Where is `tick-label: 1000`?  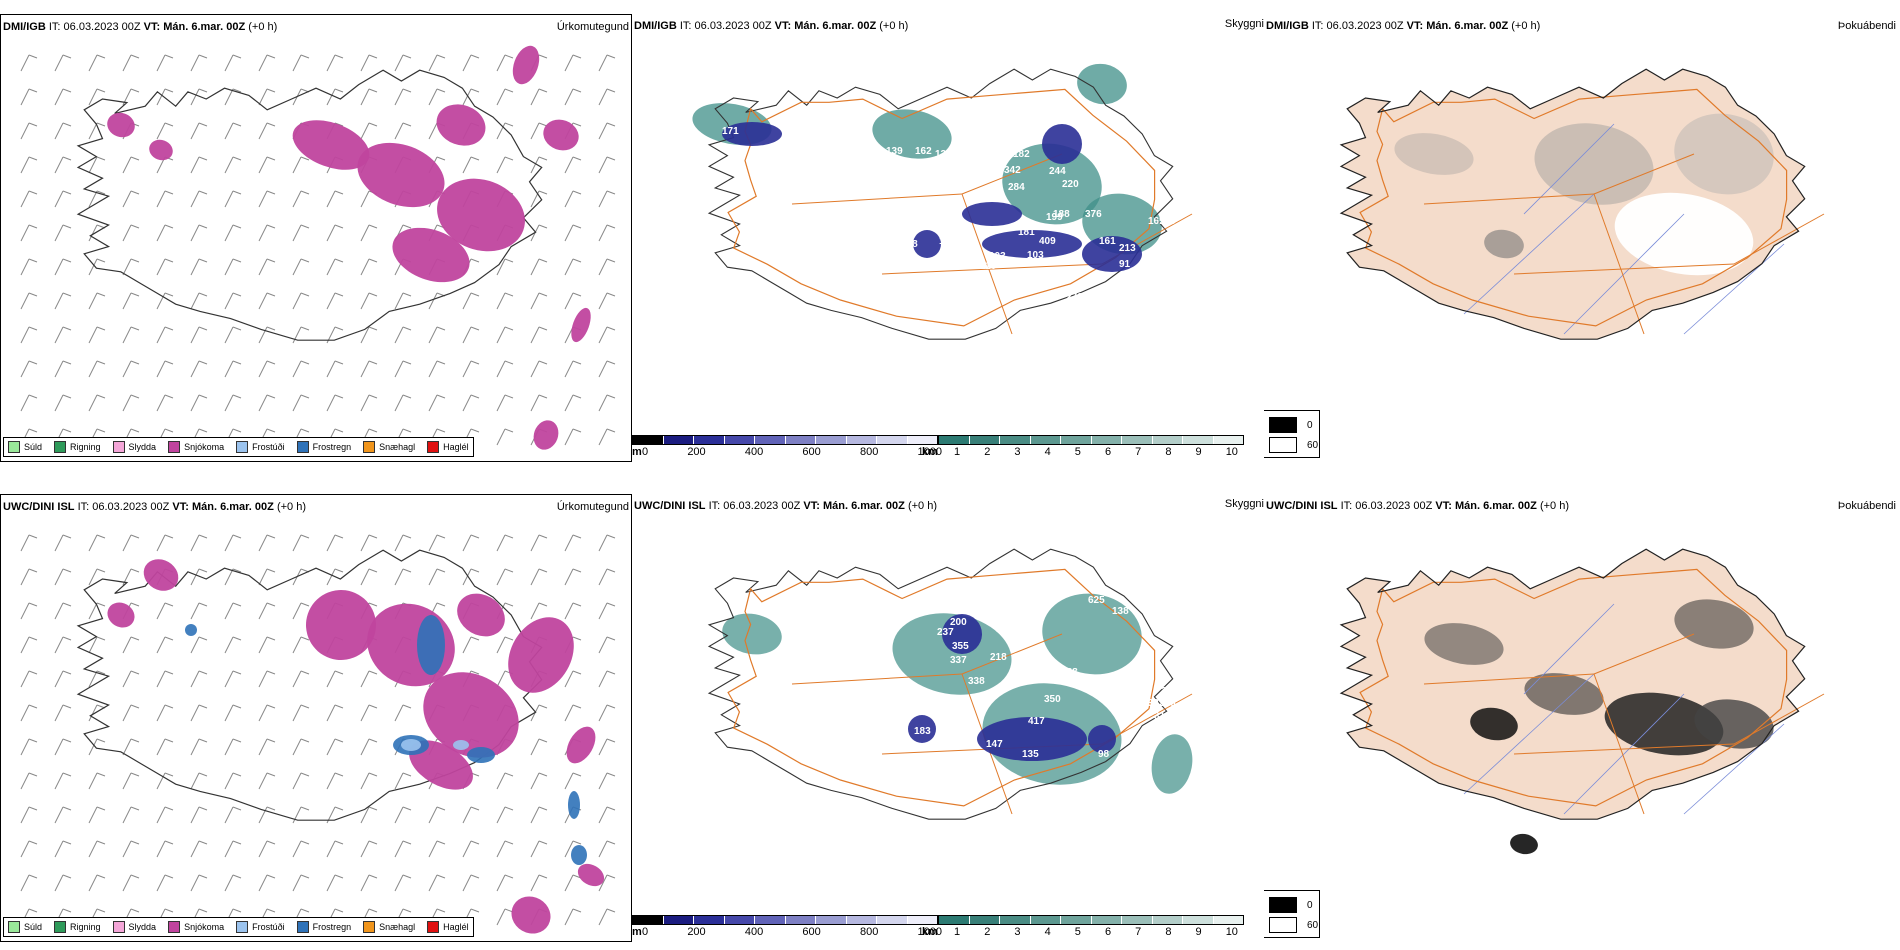
tick-label: 1000 is located at coordinates (929, 932).